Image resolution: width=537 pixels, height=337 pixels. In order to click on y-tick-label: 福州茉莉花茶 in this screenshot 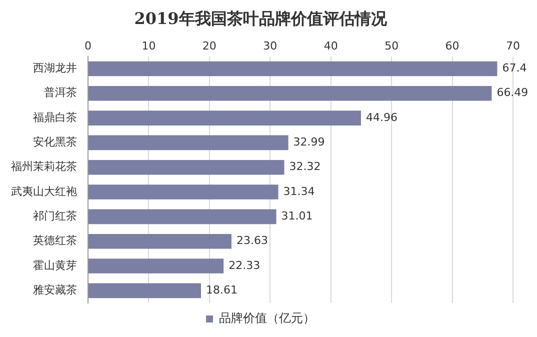, I will do `click(44, 167)`.